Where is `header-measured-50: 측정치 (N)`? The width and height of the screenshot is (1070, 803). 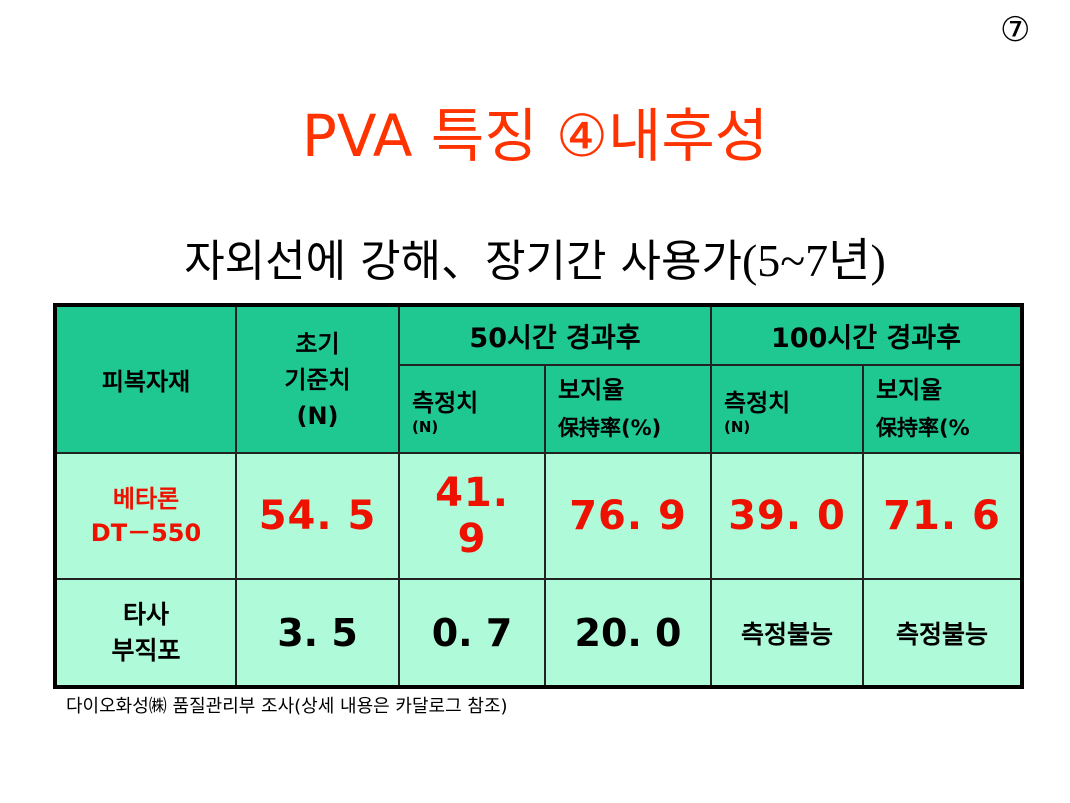
header-measured-50: 측정치 (N) is located at coordinates (472, 409).